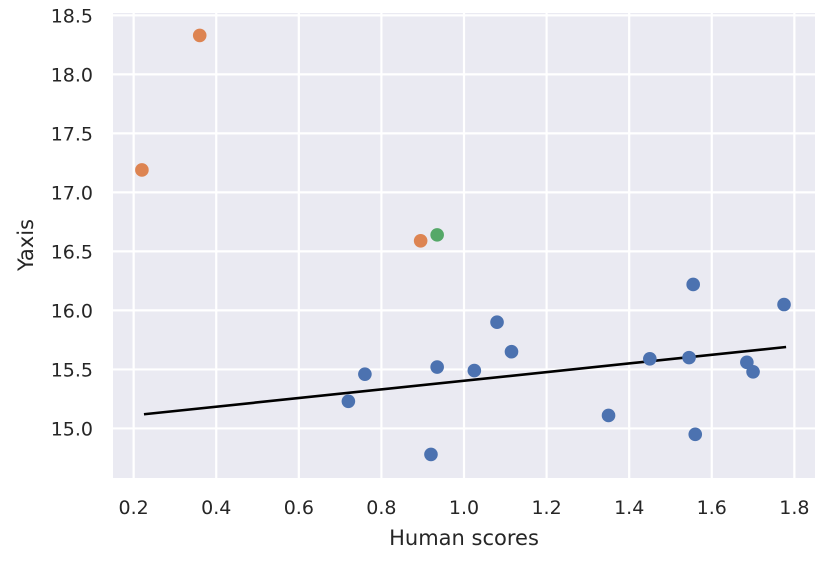 This screenshot has height=565, width=831. What do you see at coordinates (381, 508) in the screenshot?
I see `x-tick-label: 0.8` at bounding box center [381, 508].